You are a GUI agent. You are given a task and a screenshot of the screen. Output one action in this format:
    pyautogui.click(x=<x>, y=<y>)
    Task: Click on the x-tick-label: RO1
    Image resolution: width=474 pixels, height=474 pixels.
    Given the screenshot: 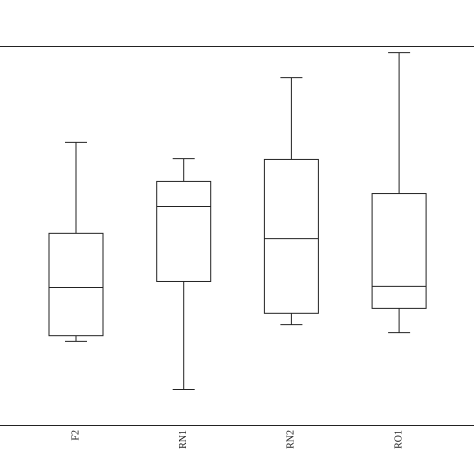 What is the action you would take?
    pyautogui.click(x=398, y=439)
    